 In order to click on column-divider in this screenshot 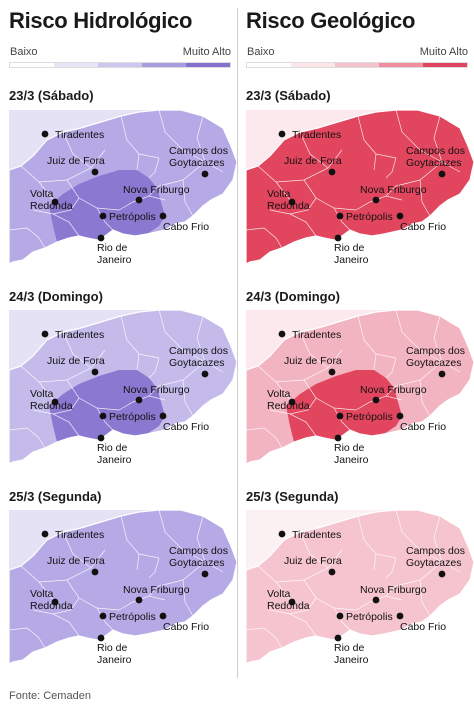, I will do `click(237, 343)`.